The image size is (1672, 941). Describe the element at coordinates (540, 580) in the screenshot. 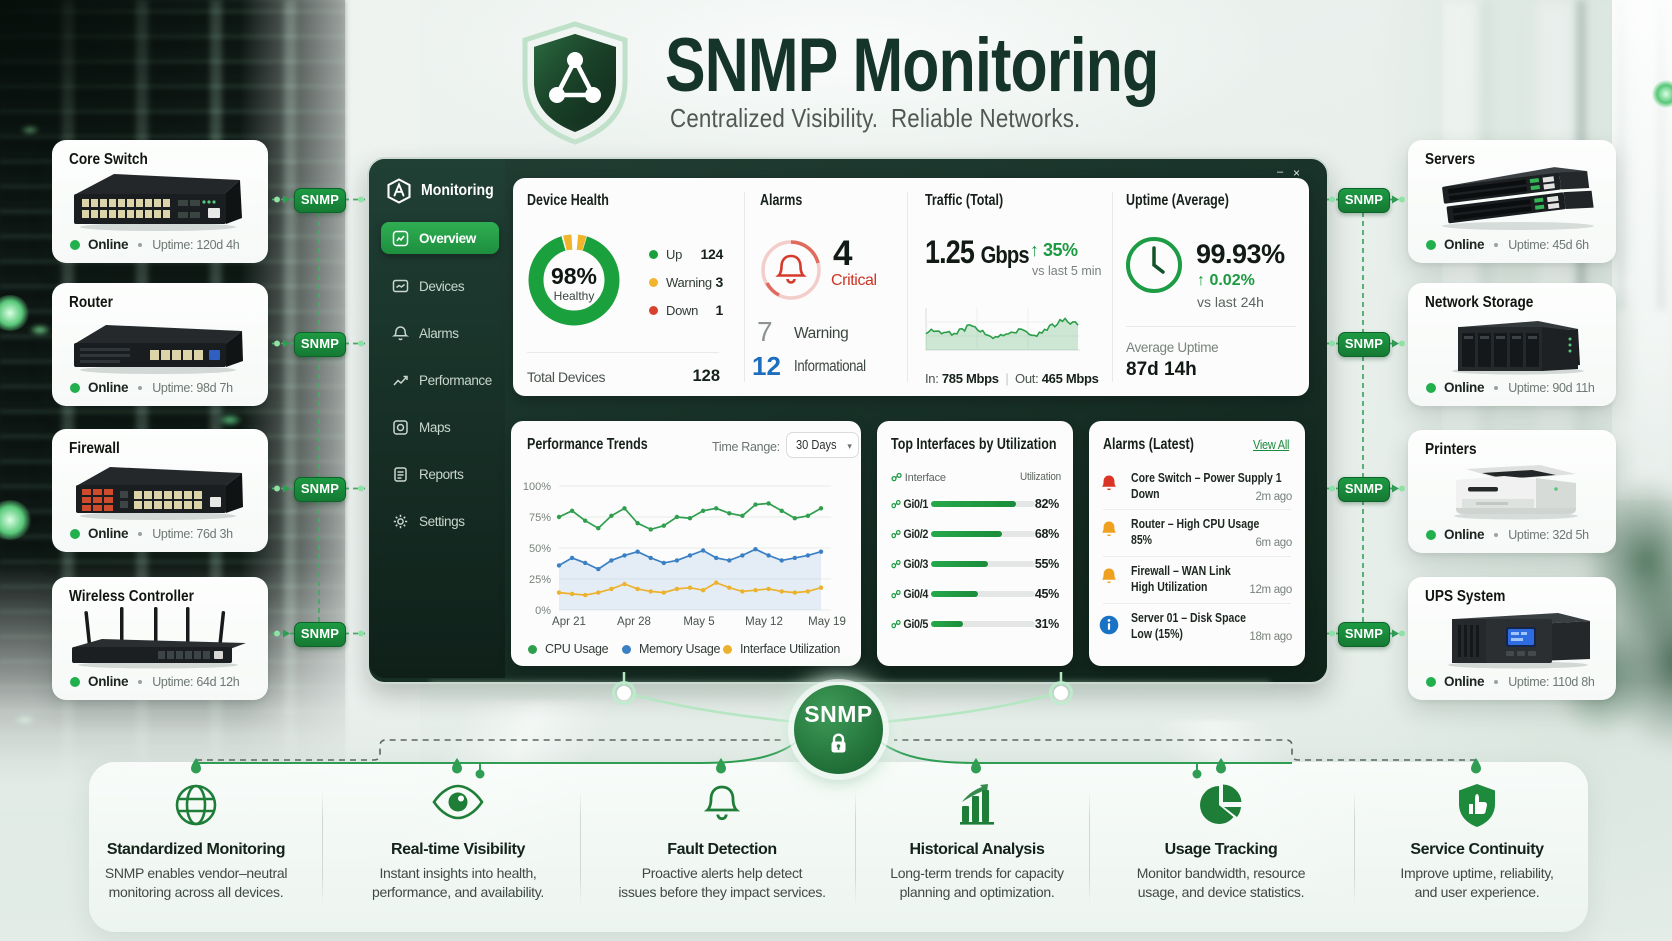

I see `svg-text: 25%` at that location.